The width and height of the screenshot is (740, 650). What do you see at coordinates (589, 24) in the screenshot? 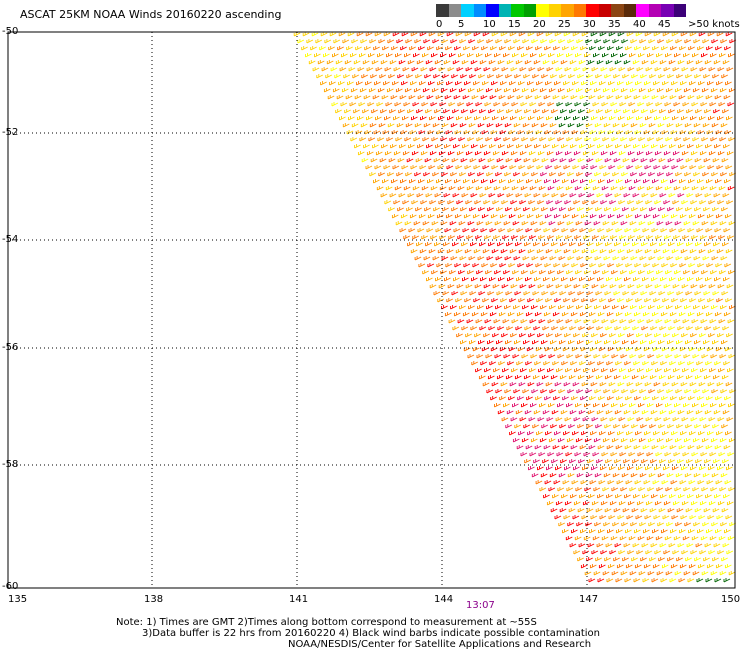
I see `colorbar-label: 30` at bounding box center [589, 24].